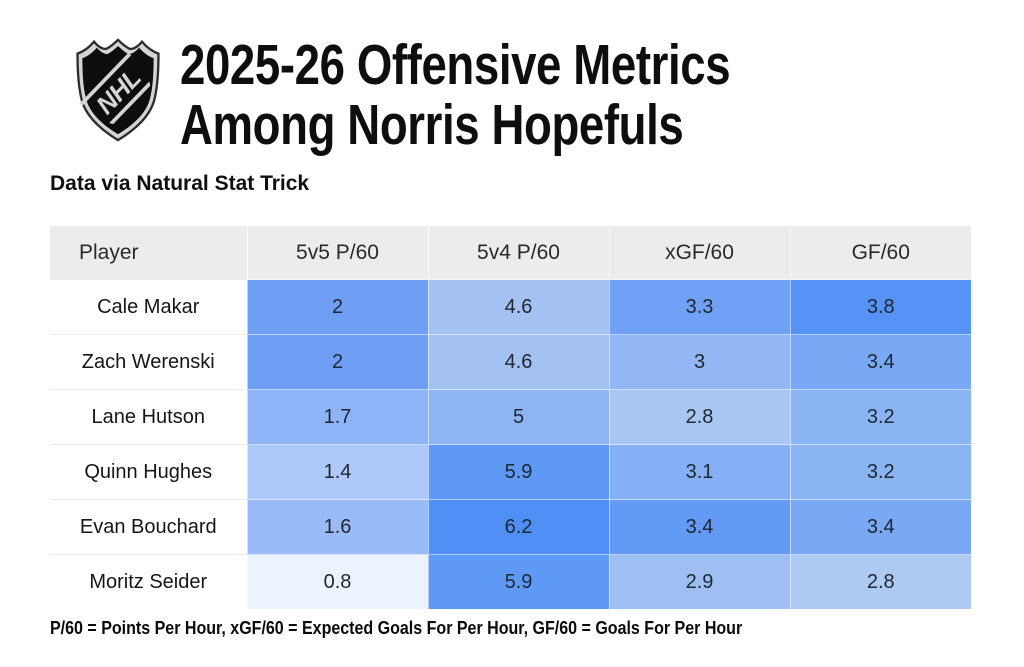 This screenshot has height=667, width=1024. I want to click on metric-value-cell: 2.9, so click(699, 581).